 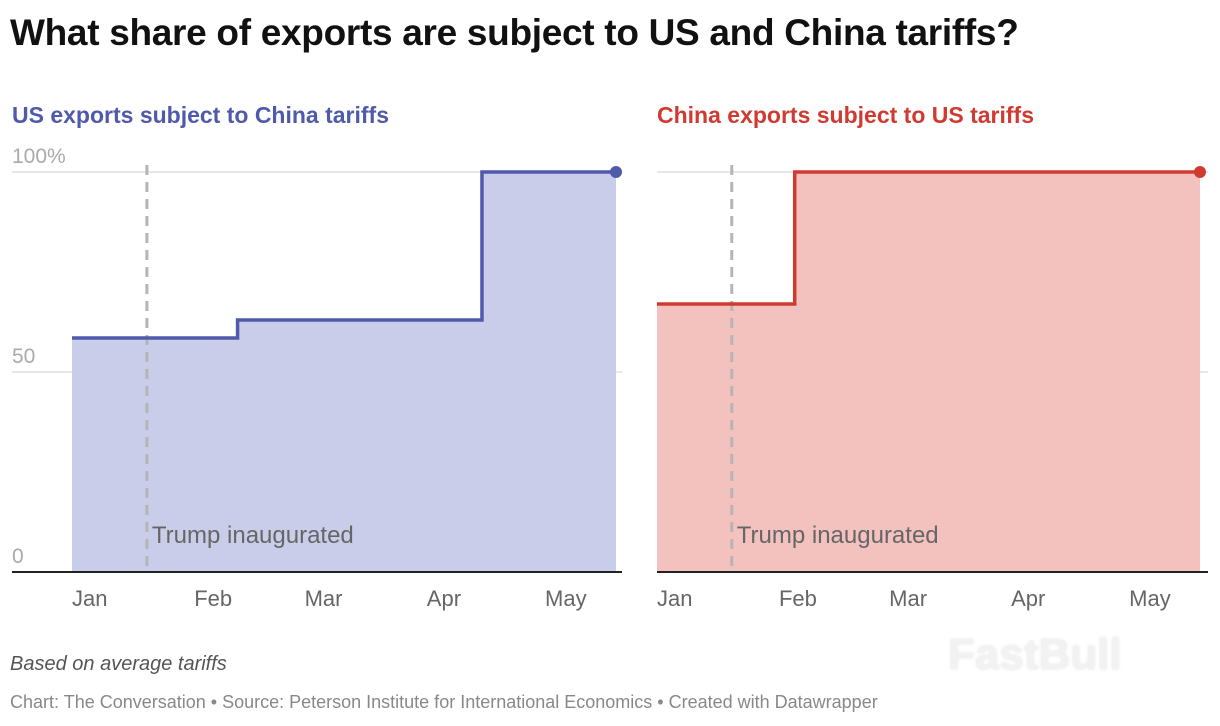 What do you see at coordinates (201, 115) in the screenshot?
I see `left-chart-title: US exports subject to China tariffs` at bounding box center [201, 115].